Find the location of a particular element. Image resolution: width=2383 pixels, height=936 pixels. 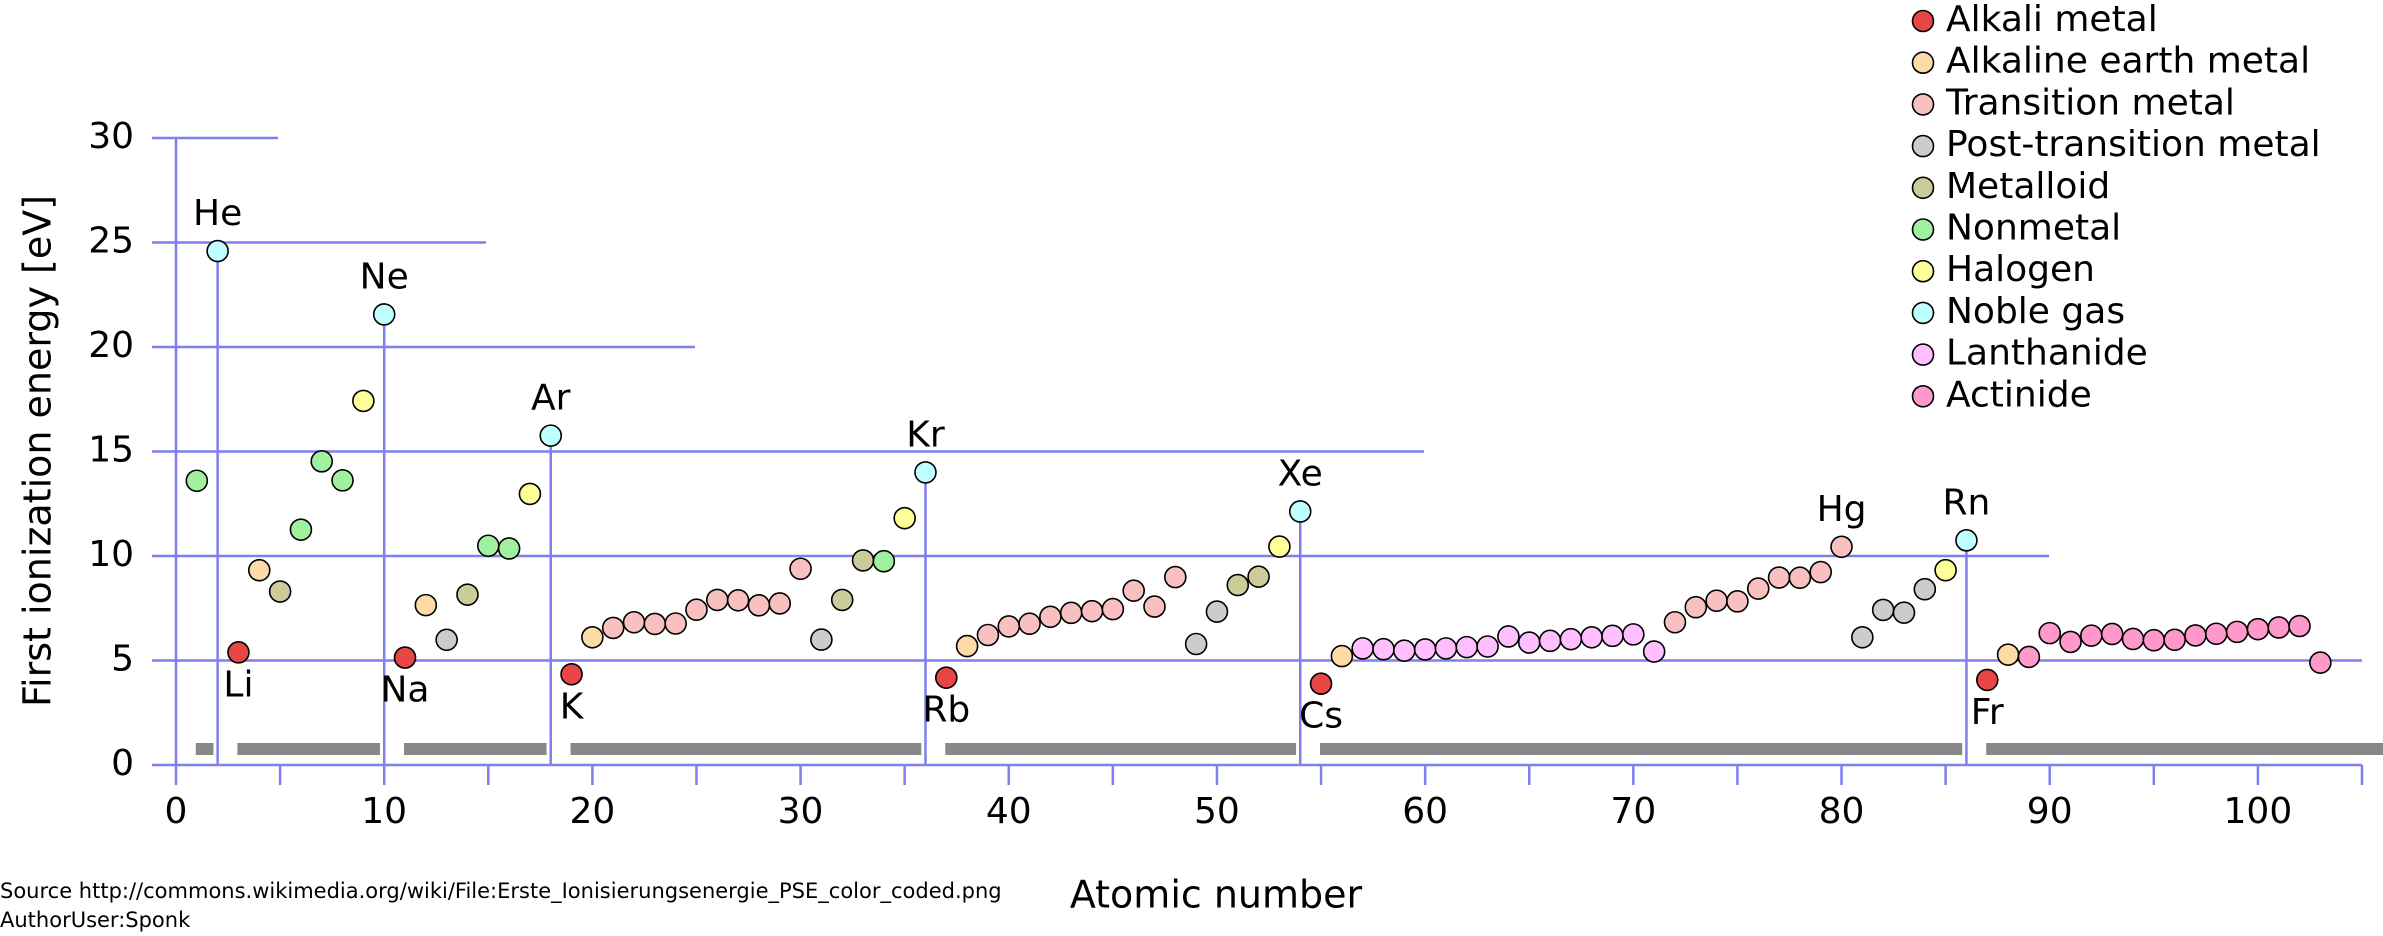

legend-label: Metalloid is located at coordinates (2028, 186).